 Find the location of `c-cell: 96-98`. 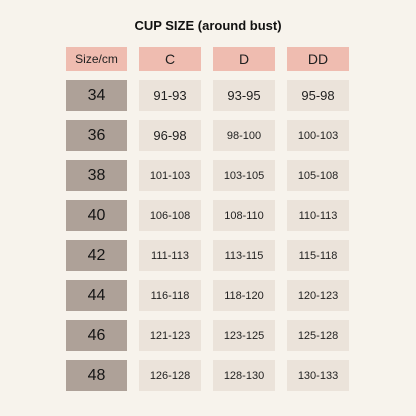

c-cell: 96-98 is located at coordinates (170, 135).